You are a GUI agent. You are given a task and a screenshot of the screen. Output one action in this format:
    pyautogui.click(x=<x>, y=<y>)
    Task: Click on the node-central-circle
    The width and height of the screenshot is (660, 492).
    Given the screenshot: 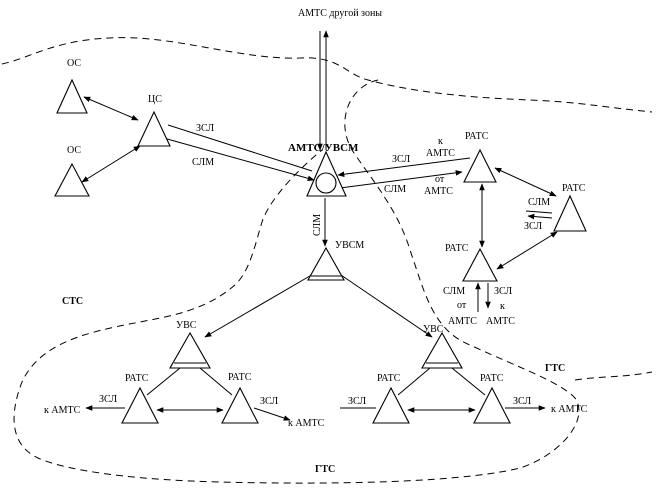 What is the action you would take?
    pyautogui.click(x=326, y=183)
    